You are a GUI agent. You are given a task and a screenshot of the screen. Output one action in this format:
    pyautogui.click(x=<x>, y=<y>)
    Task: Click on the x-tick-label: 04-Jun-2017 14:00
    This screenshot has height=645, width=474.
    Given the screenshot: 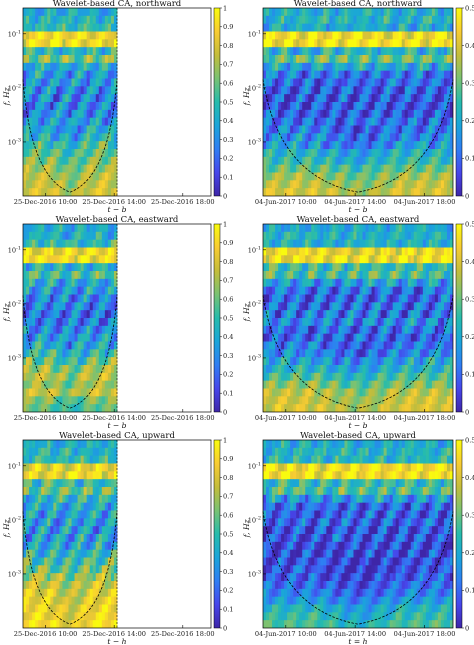 What is the action you would take?
    pyautogui.click(x=355, y=634)
    